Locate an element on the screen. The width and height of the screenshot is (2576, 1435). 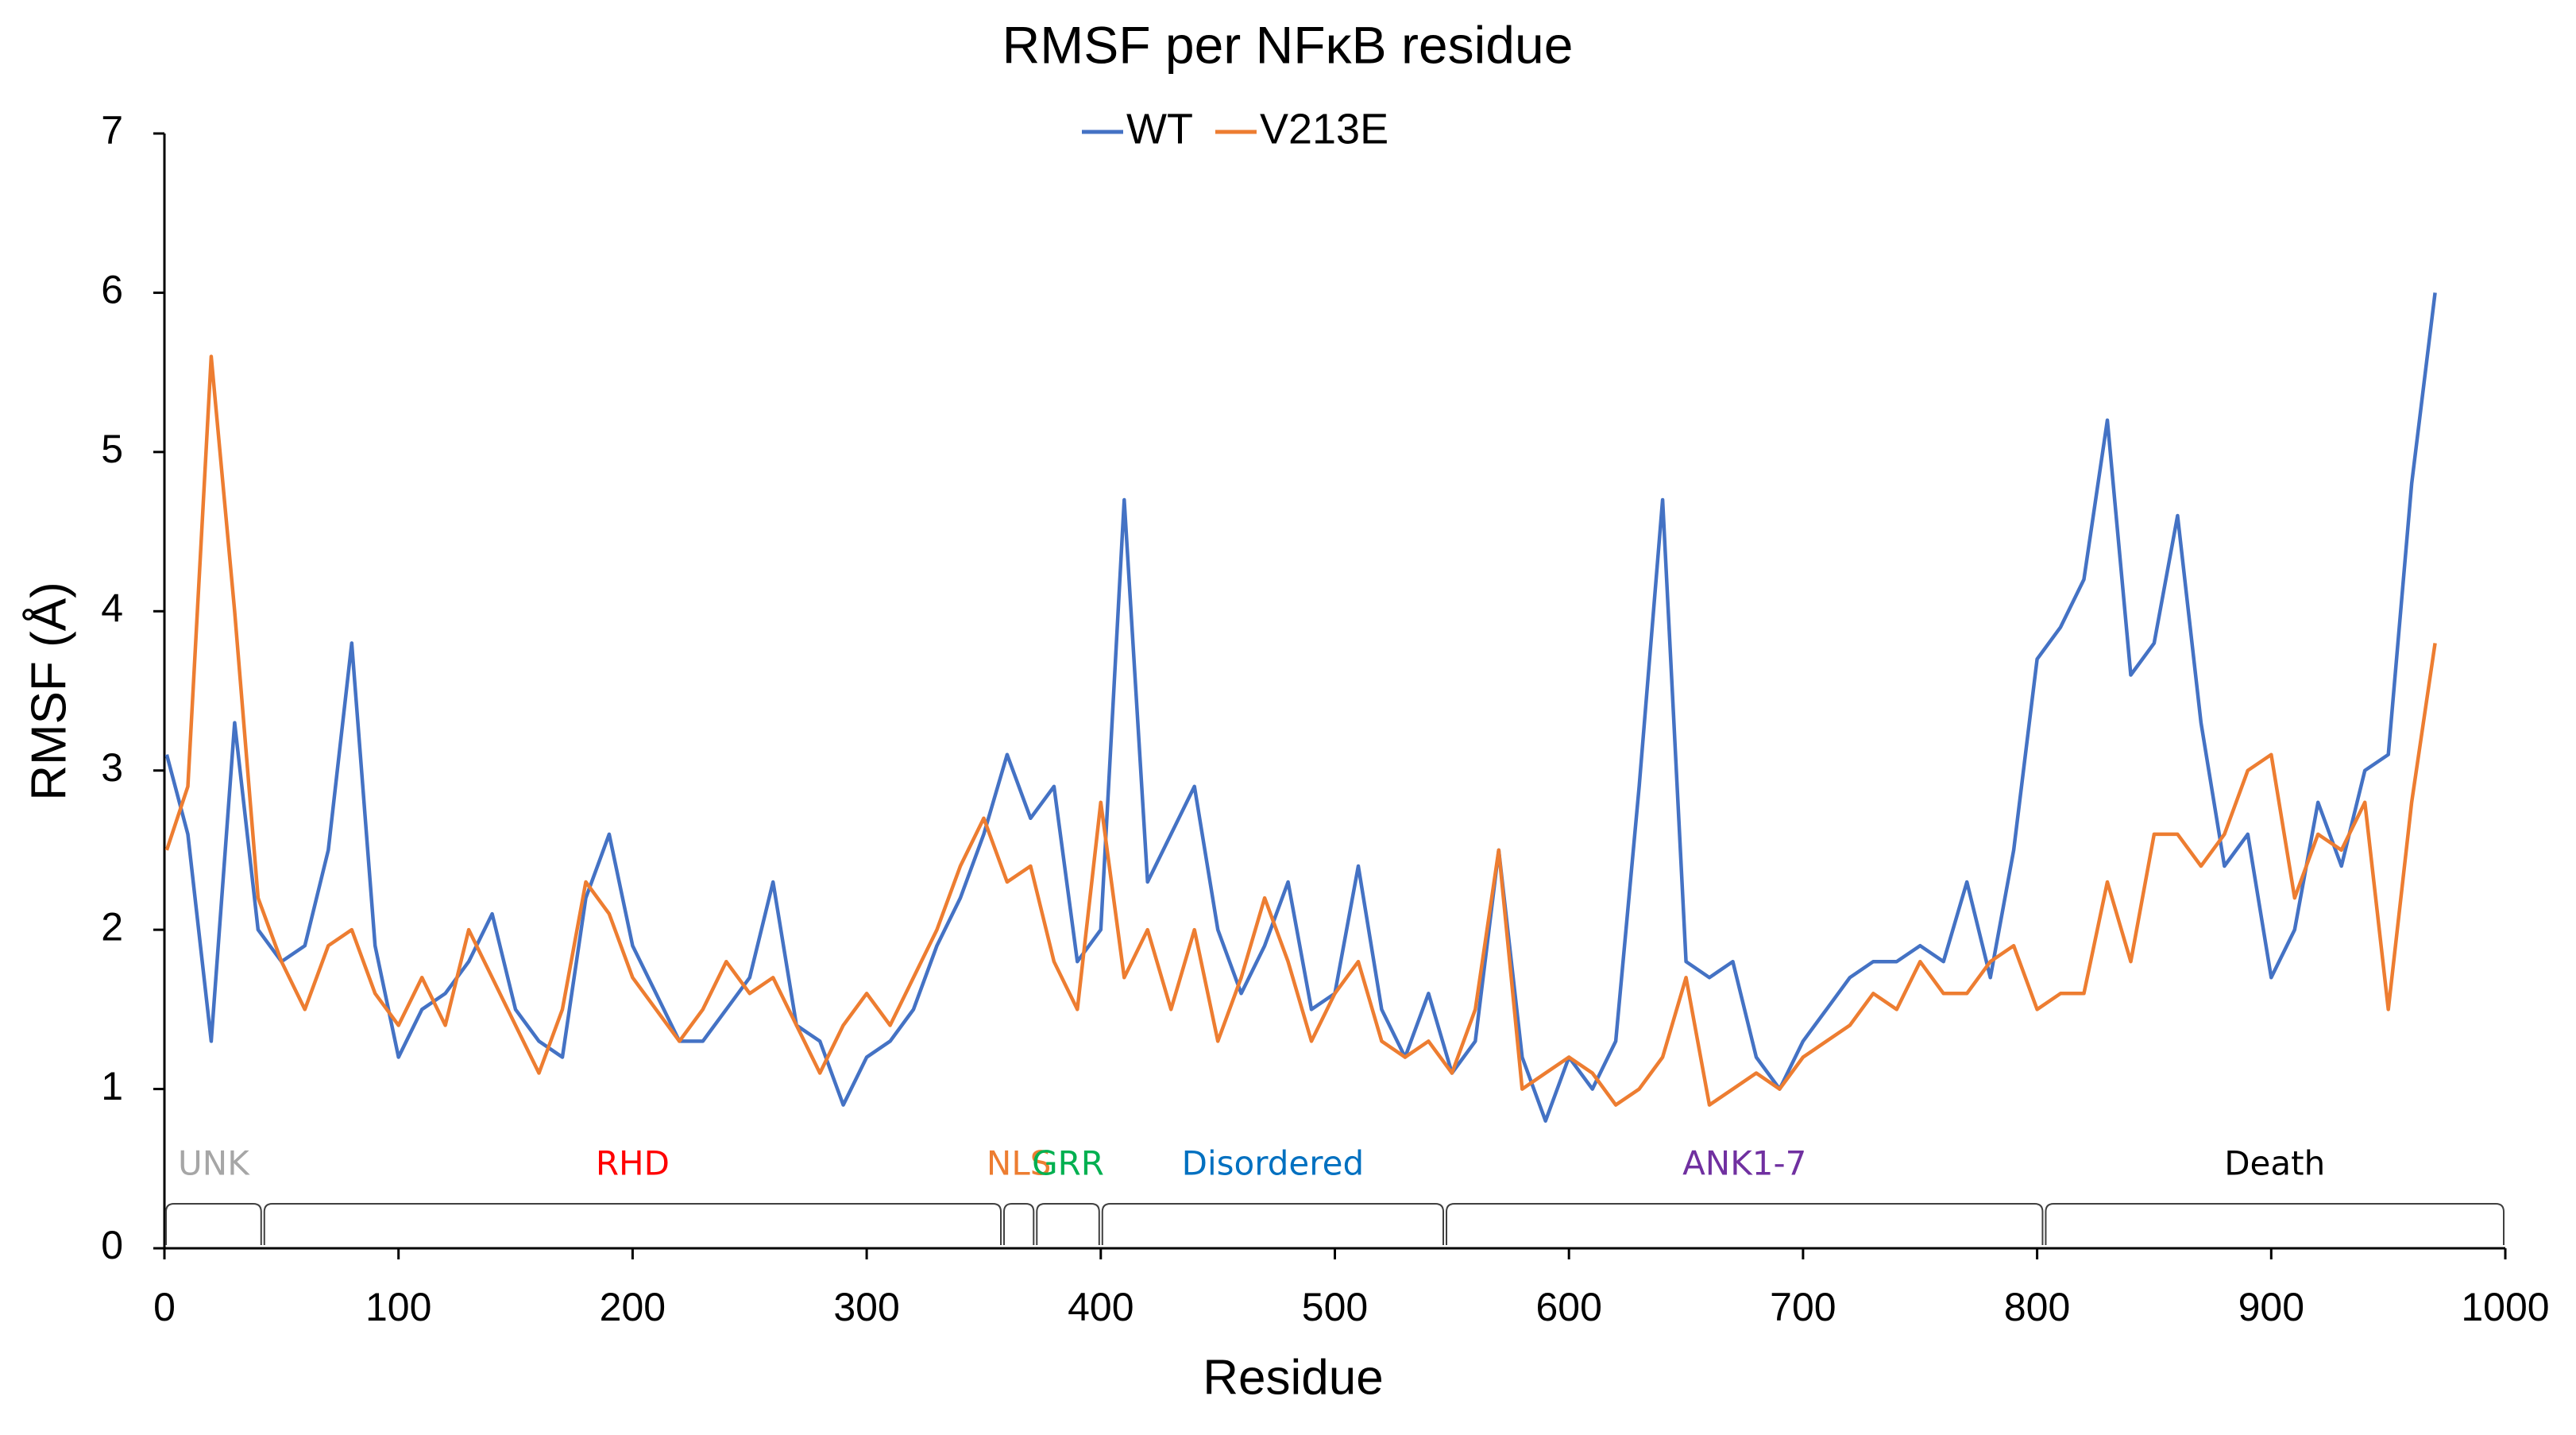
domain-label: Death is located at coordinates (2274, 1163).